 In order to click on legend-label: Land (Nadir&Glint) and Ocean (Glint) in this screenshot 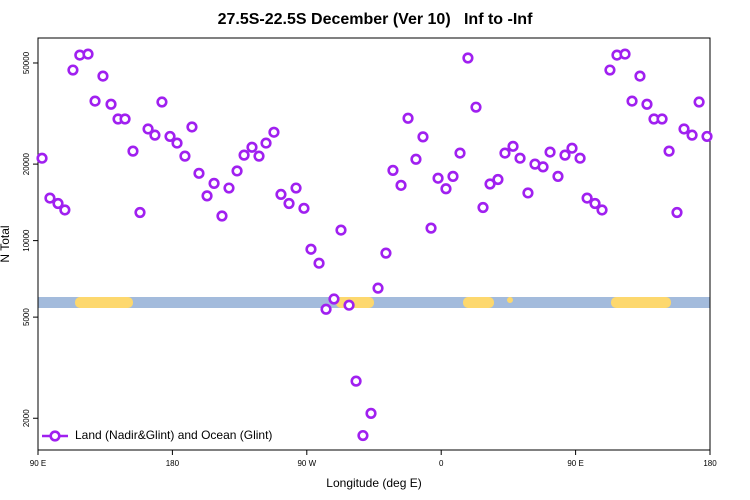, I will do `click(173, 435)`.